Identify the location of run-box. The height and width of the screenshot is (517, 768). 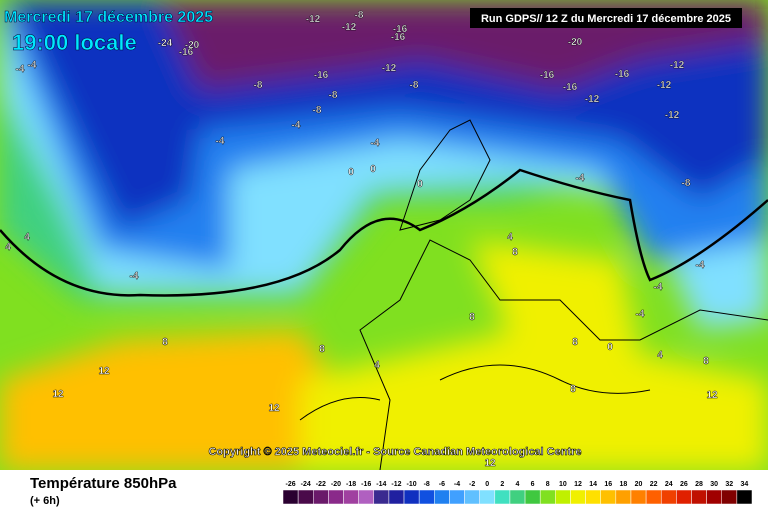
(606, 18).